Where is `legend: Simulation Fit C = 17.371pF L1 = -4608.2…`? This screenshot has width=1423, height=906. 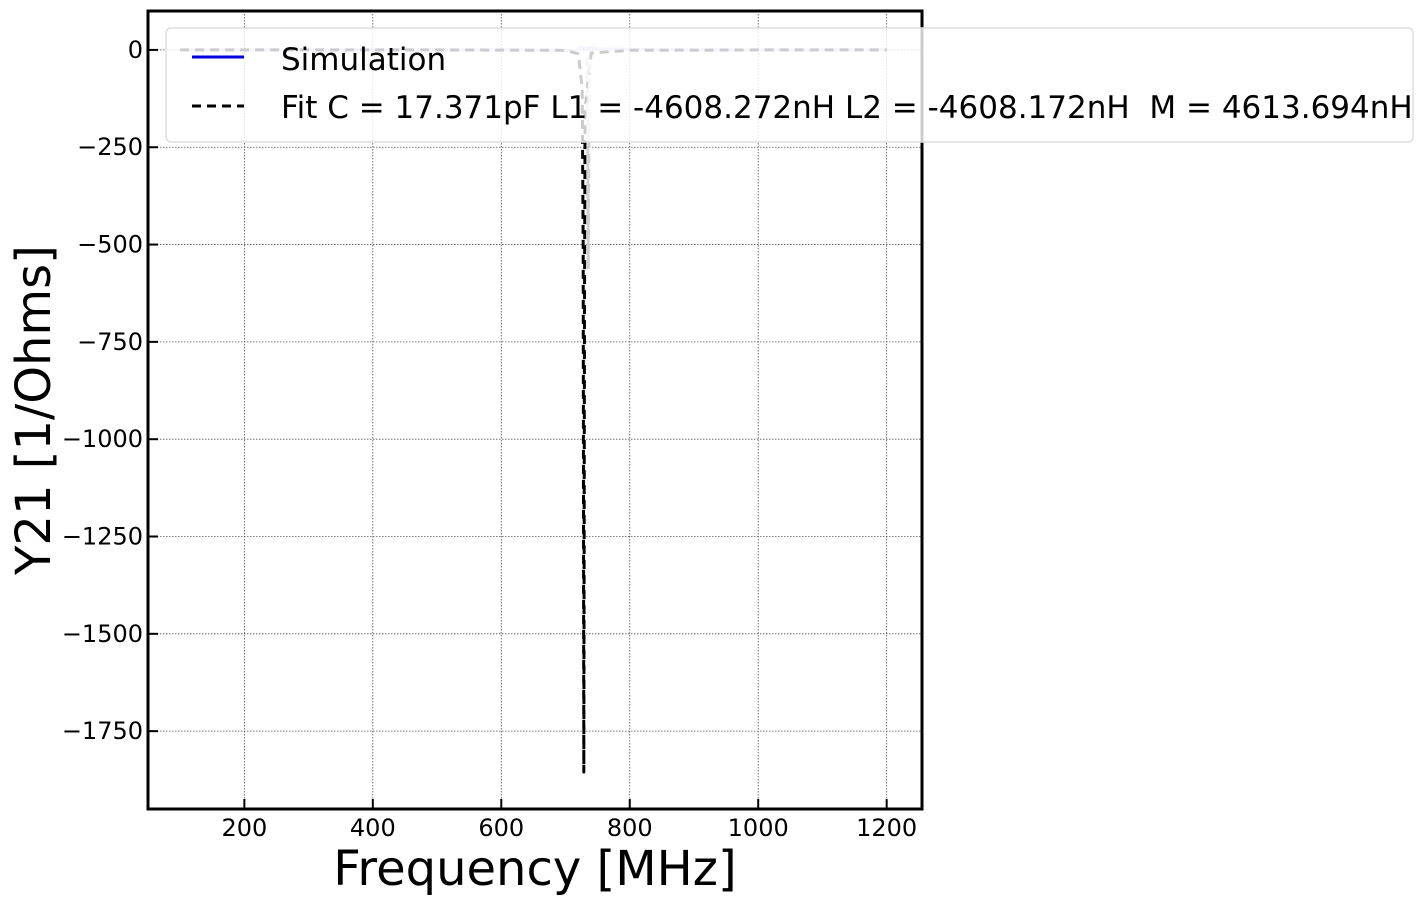
legend: Simulation Fit C = 17.371pF L1 = -4608.2… is located at coordinates (789, 85).